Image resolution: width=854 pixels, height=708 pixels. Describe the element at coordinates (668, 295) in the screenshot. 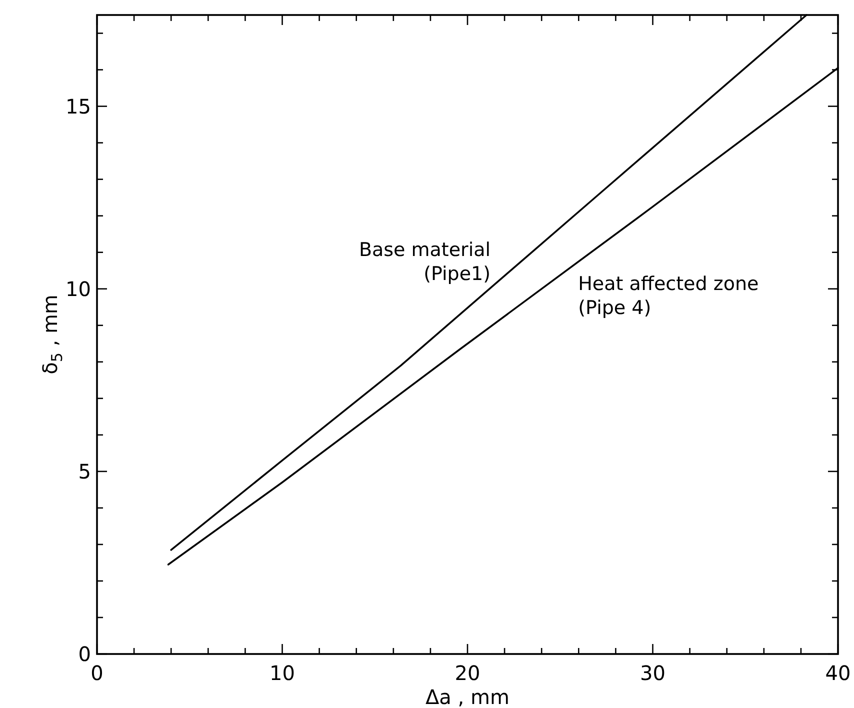

I see `series-label: Heat affected zone (Pipe 4)` at that location.